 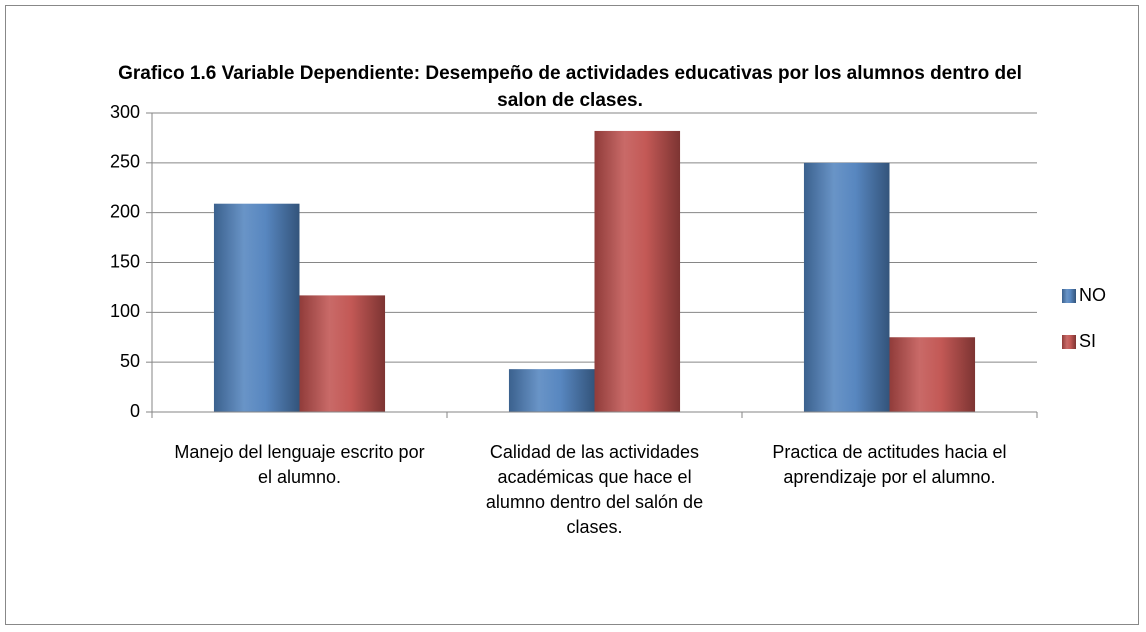 I want to click on y-tick-label: 250, so click(x=125, y=162).